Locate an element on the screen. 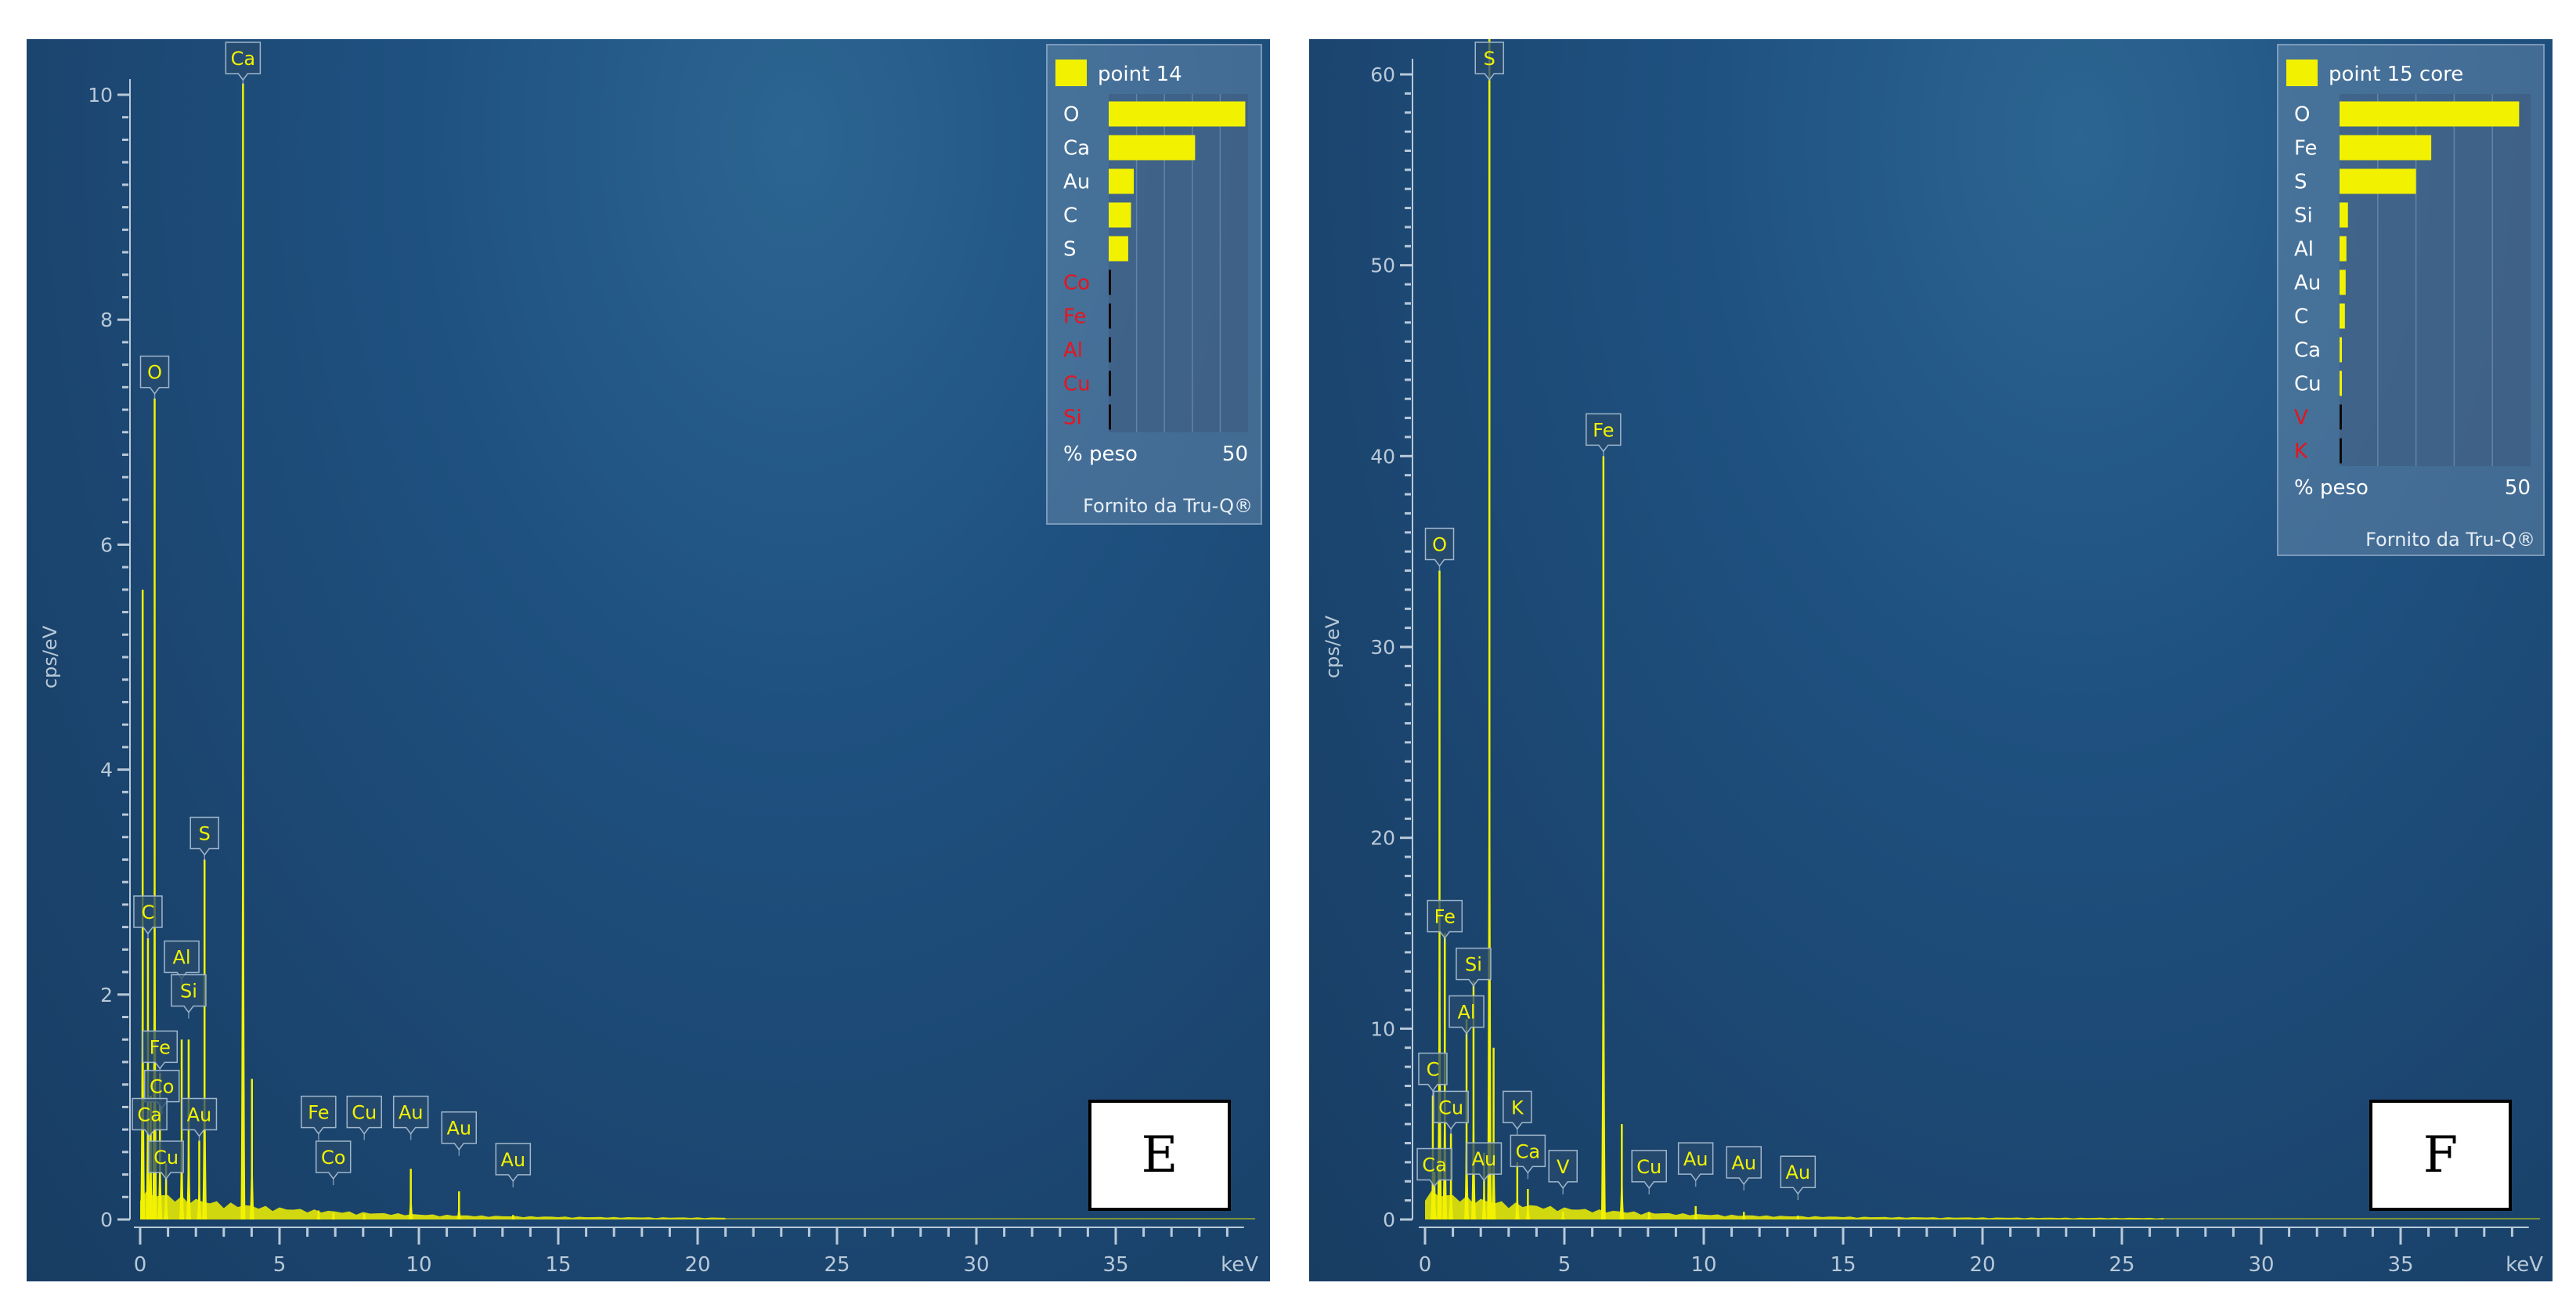 This screenshot has width=2576, height=1308. peak-label-text: K is located at coordinates (1517, 1108).